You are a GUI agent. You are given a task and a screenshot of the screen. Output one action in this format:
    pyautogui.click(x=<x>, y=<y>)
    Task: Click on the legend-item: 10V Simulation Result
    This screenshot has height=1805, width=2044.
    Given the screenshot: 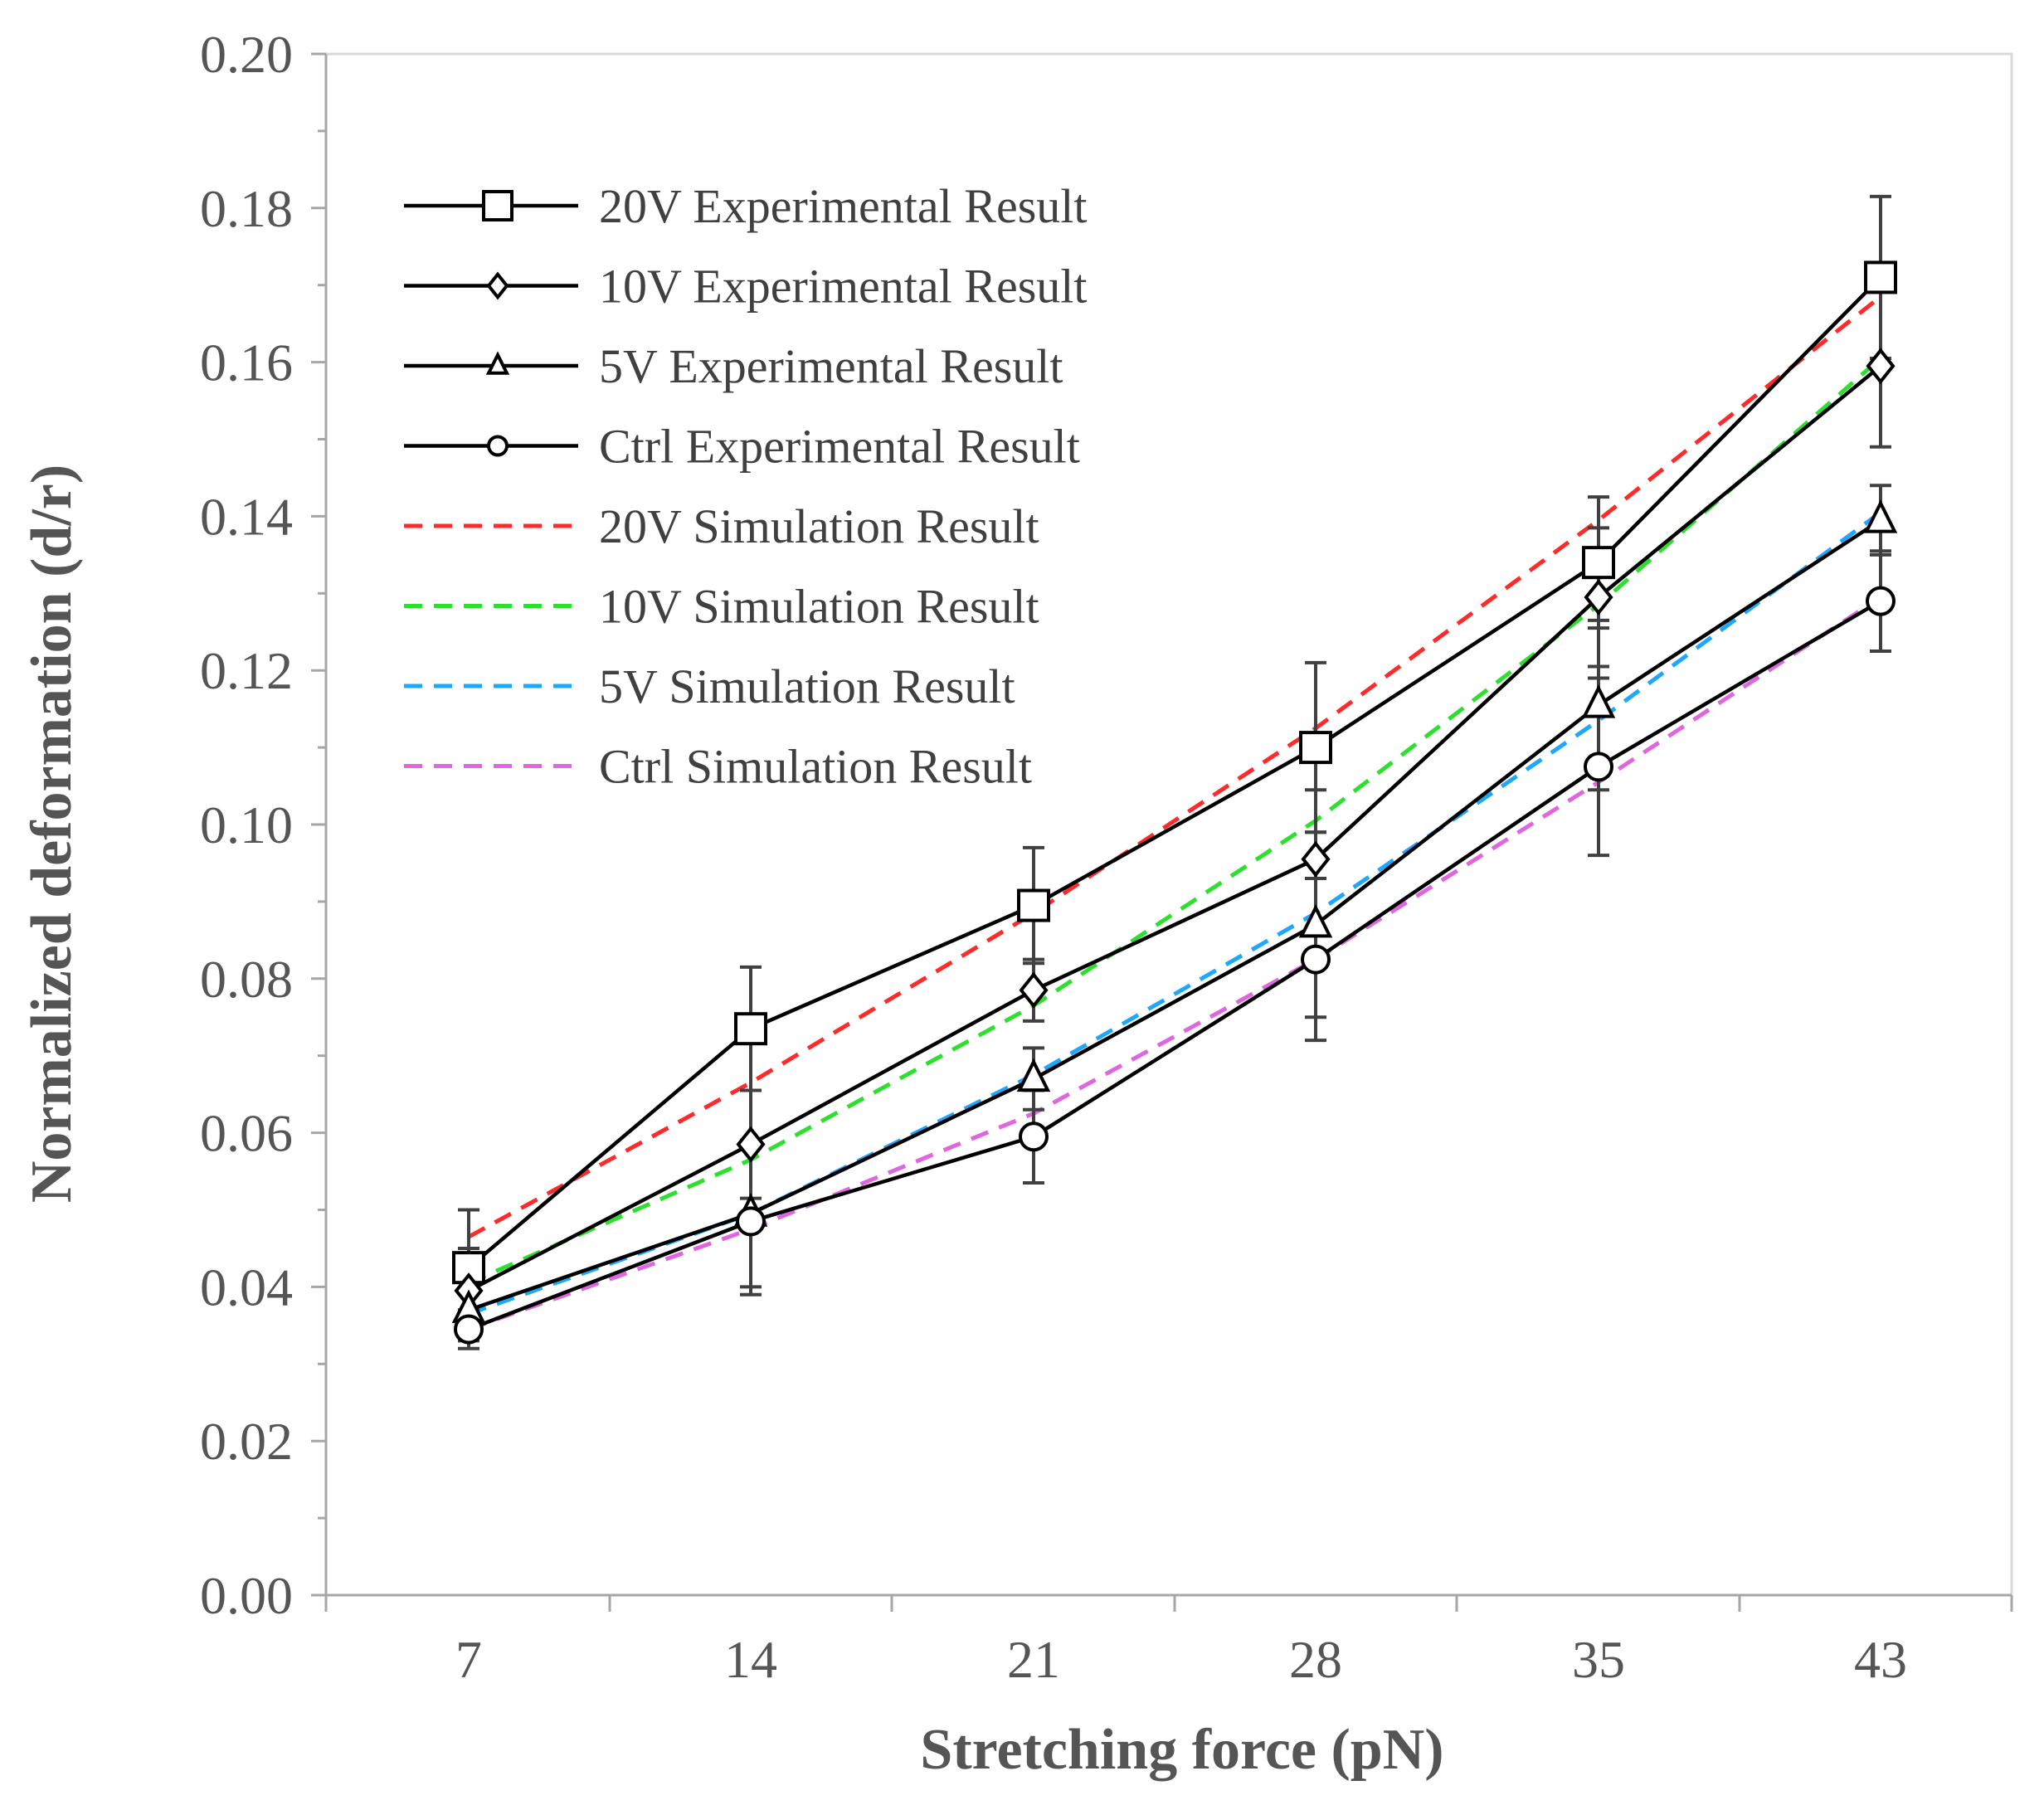 What is the action you would take?
    pyautogui.click(x=721, y=607)
    